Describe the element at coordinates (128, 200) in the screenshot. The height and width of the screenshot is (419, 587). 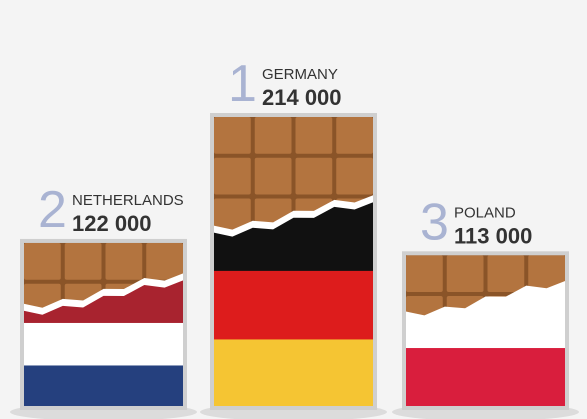
I see `country-name: NETHERLANDS` at that location.